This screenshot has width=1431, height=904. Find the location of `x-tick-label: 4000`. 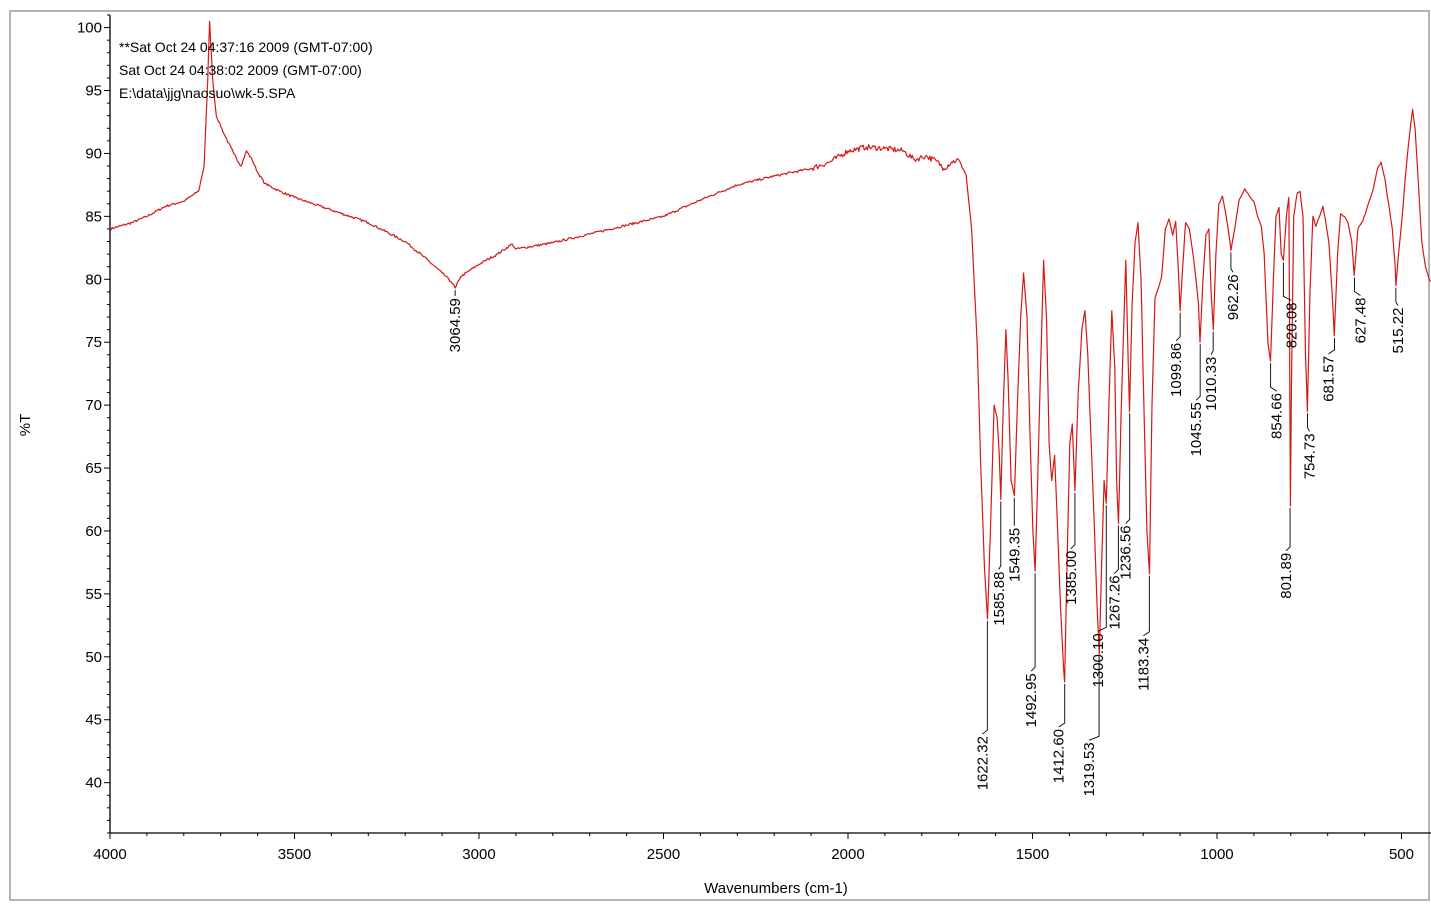

x-tick-label: 4000 is located at coordinates (109, 854).